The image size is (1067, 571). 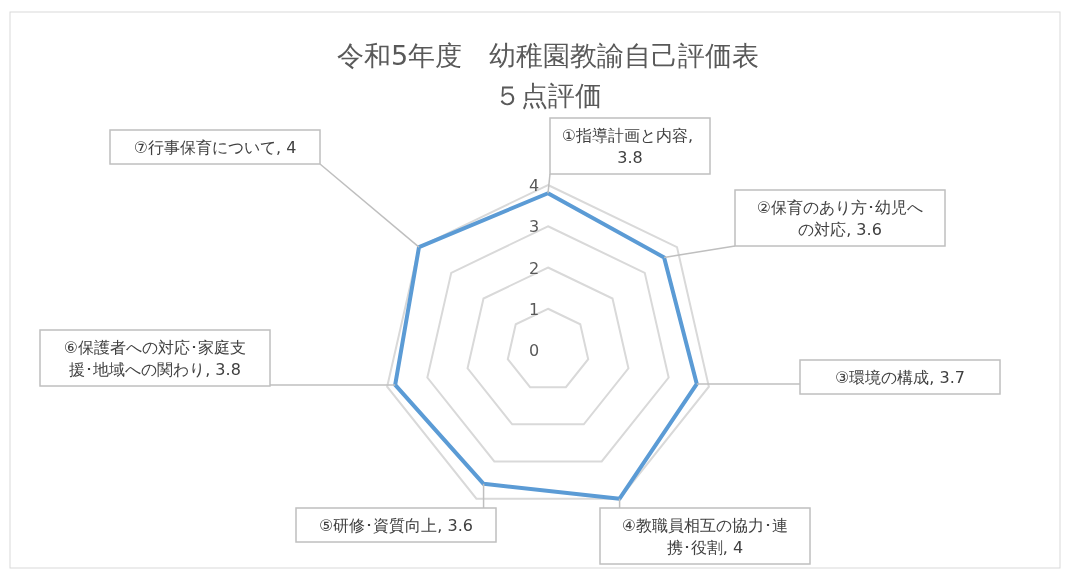 What do you see at coordinates (396, 525) in the screenshot?
I see `spoke-label: ⑤研修･資質向上, 3.6` at bounding box center [396, 525].